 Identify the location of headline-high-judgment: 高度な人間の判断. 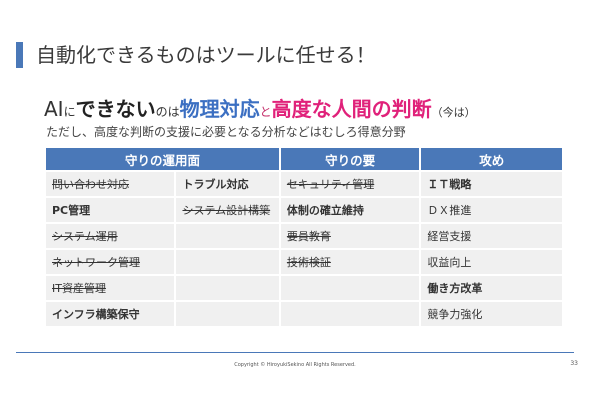
(351, 109).